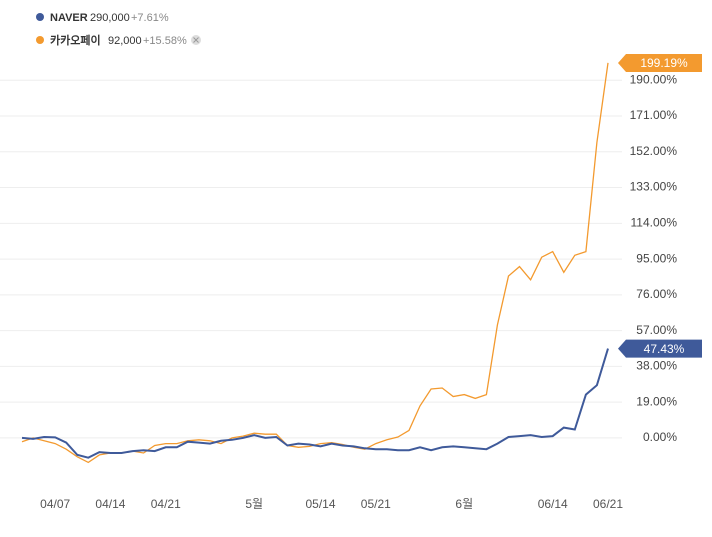  What do you see at coordinates (654, 151) in the screenshot?
I see `y-tick-label: 152.00%` at bounding box center [654, 151].